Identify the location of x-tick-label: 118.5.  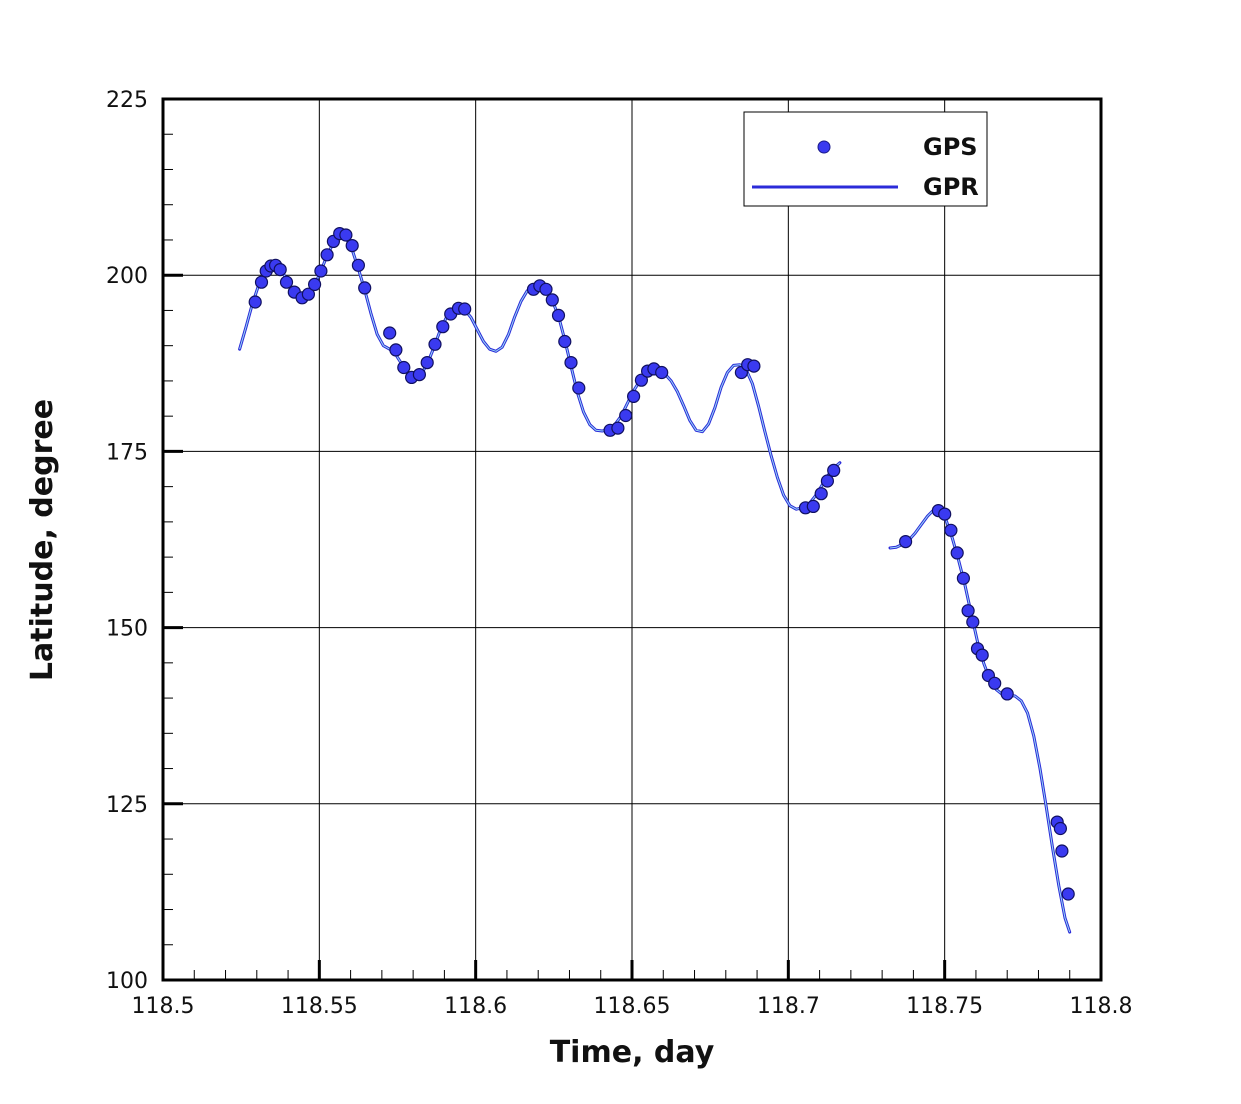
(163, 1006).